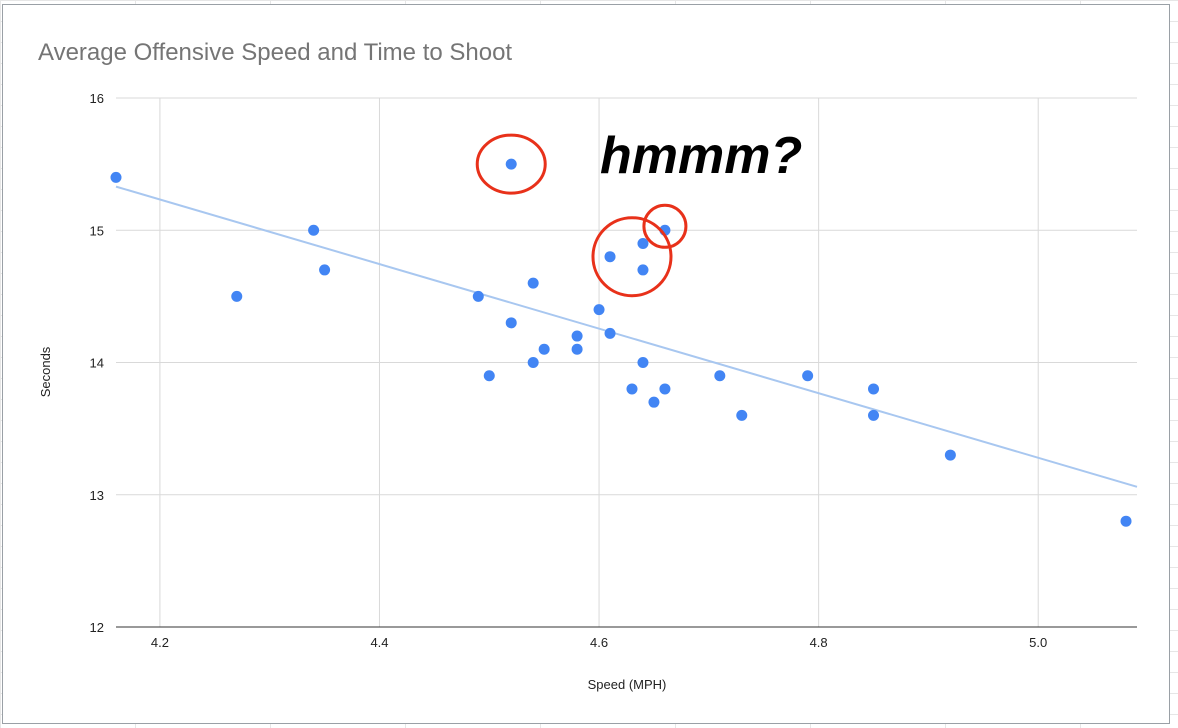 This screenshot has height=728, width=1178. What do you see at coordinates (97, 98) in the screenshot?
I see `y-tick-label: 16` at bounding box center [97, 98].